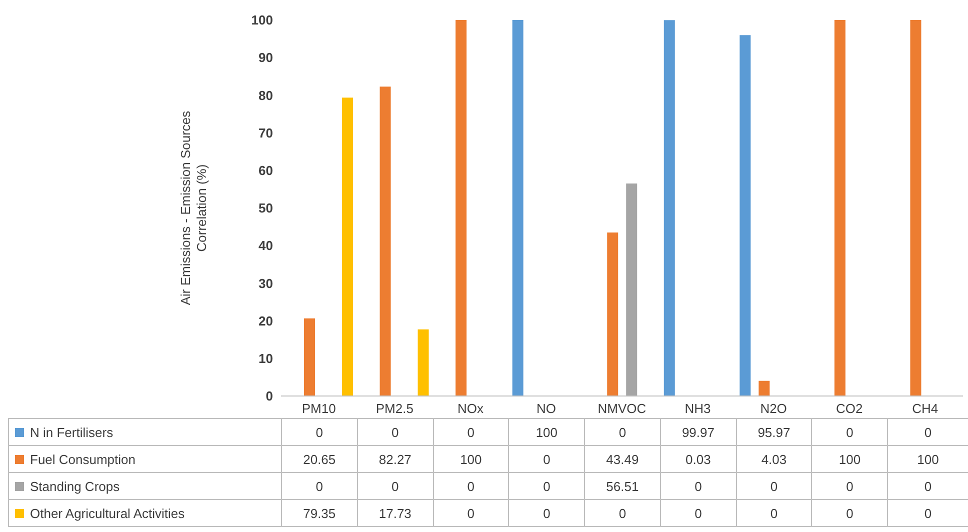 The width and height of the screenshot is (968, 532). I want to click on y-tick-label: 50, so click(265, 208).